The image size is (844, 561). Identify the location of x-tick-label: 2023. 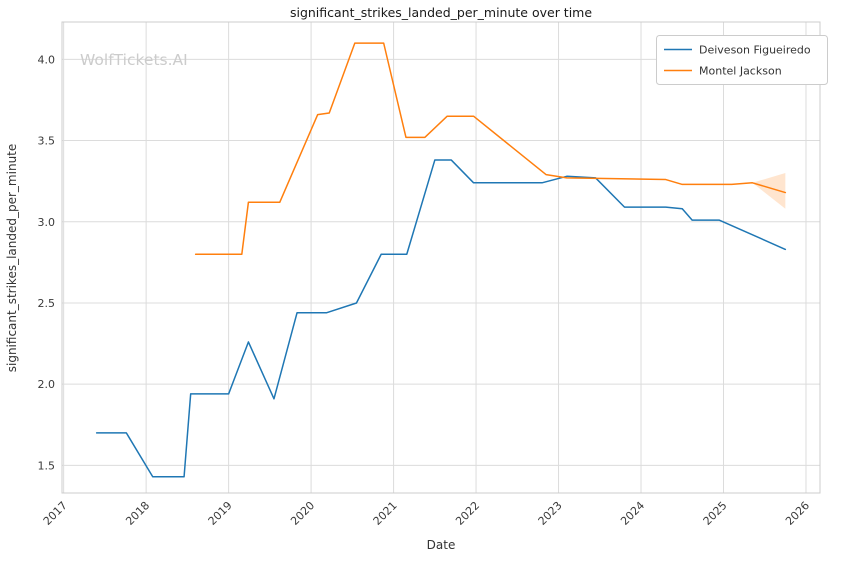
(550, 513).